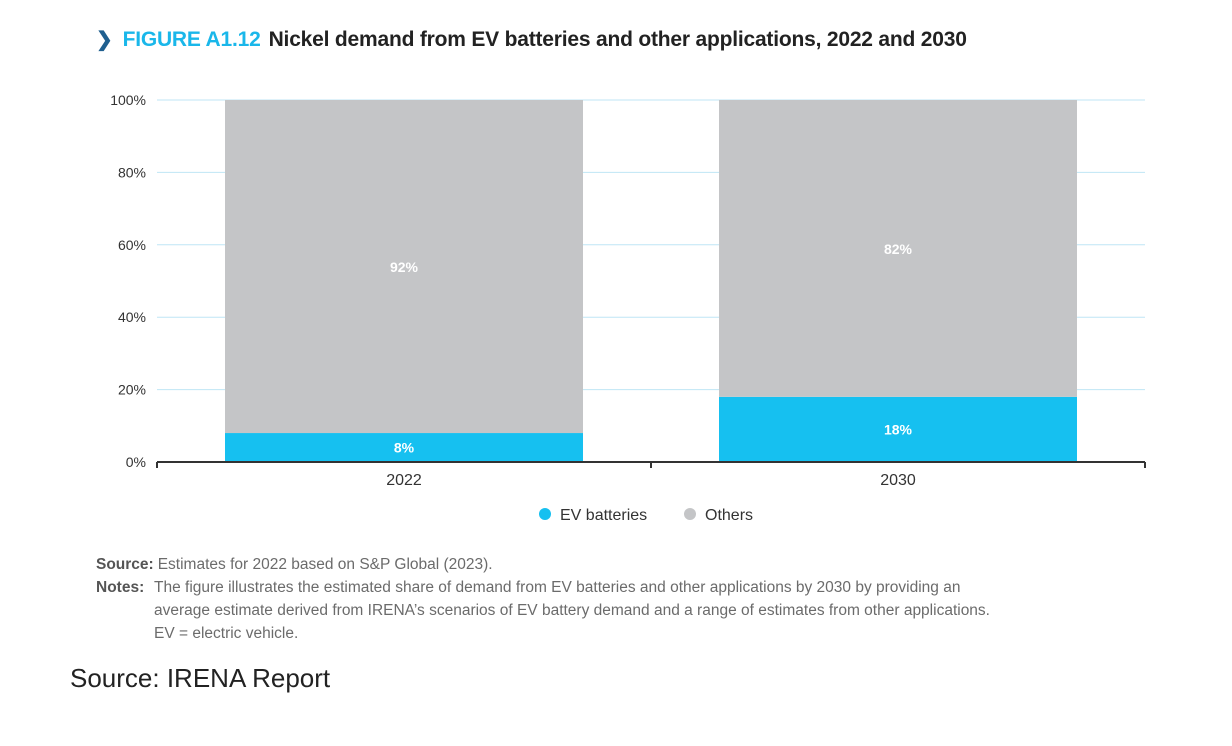  Describe the element at coordinates (104, 40) in the screenshot. I see `chevron-right-icon: ❯` at that location.